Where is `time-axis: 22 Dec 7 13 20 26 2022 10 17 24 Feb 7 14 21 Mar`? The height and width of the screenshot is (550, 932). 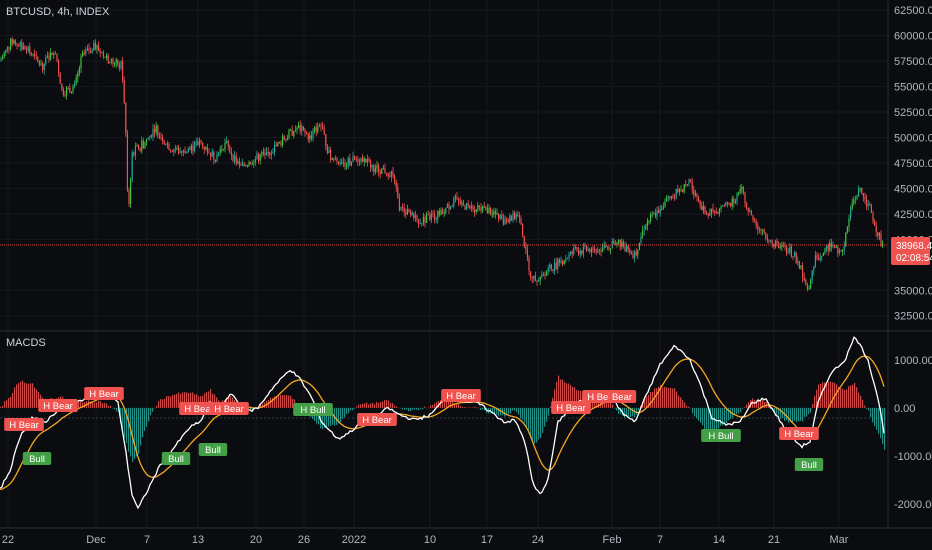 time-axis: 22 Dec 7 13 20 26 2022 10 17 24 Feb 7 14 21 Mar is located at coordinates (425, 540).